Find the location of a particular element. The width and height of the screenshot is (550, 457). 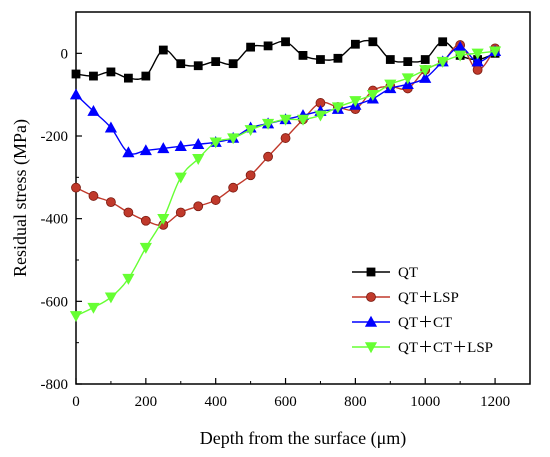

x-tick-label: 0 is located at coordinates (76, 402).